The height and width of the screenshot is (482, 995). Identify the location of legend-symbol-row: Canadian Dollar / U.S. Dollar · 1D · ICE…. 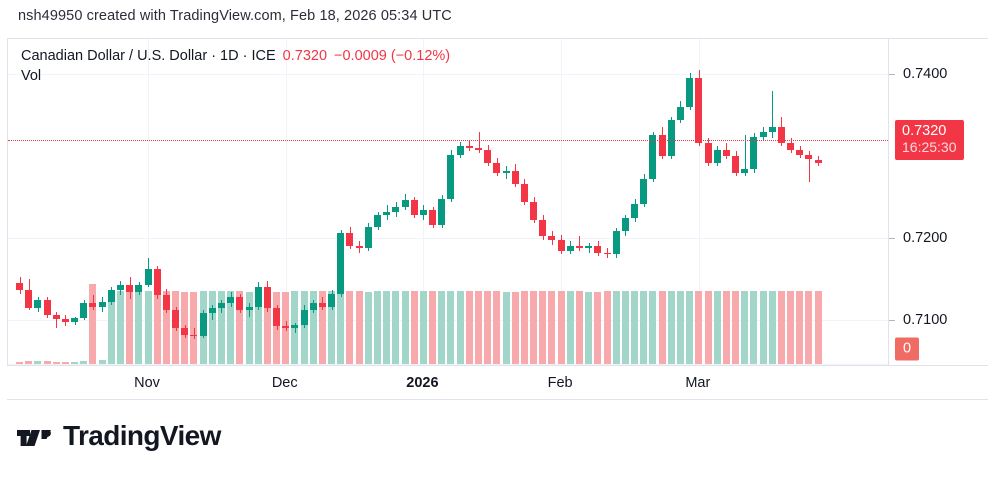
(235, 56).